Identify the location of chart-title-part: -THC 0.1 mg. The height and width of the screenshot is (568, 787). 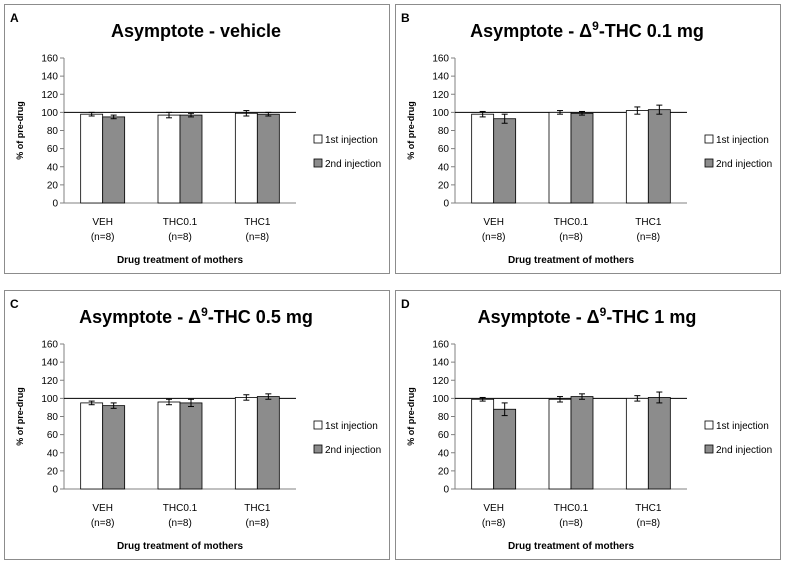
(651, 31).